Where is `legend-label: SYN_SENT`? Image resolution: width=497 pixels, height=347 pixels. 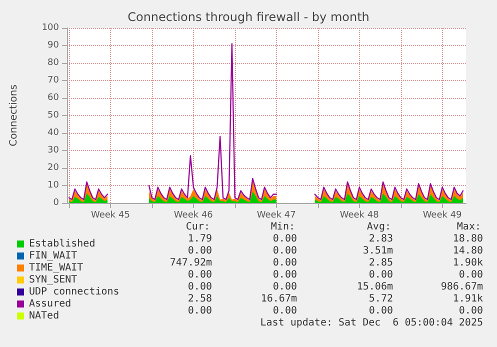 legend-label: SYN_SENT is located at coordinates (53, 280).